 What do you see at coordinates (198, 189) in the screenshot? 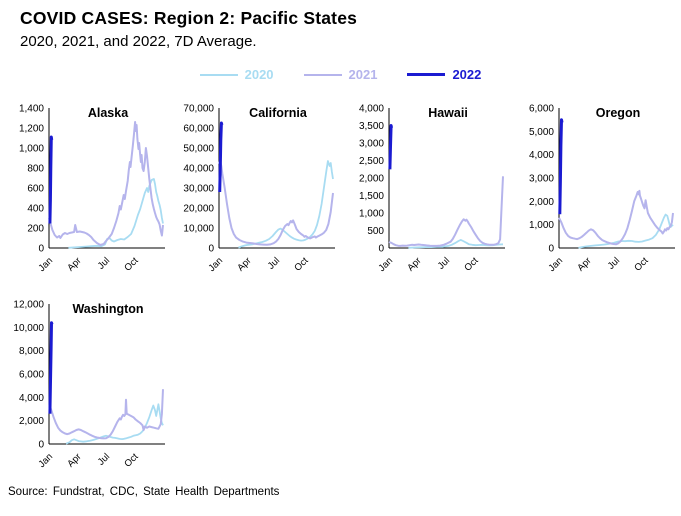
I see `y-tick-label: 30,000` at bounding box center [198, 189].